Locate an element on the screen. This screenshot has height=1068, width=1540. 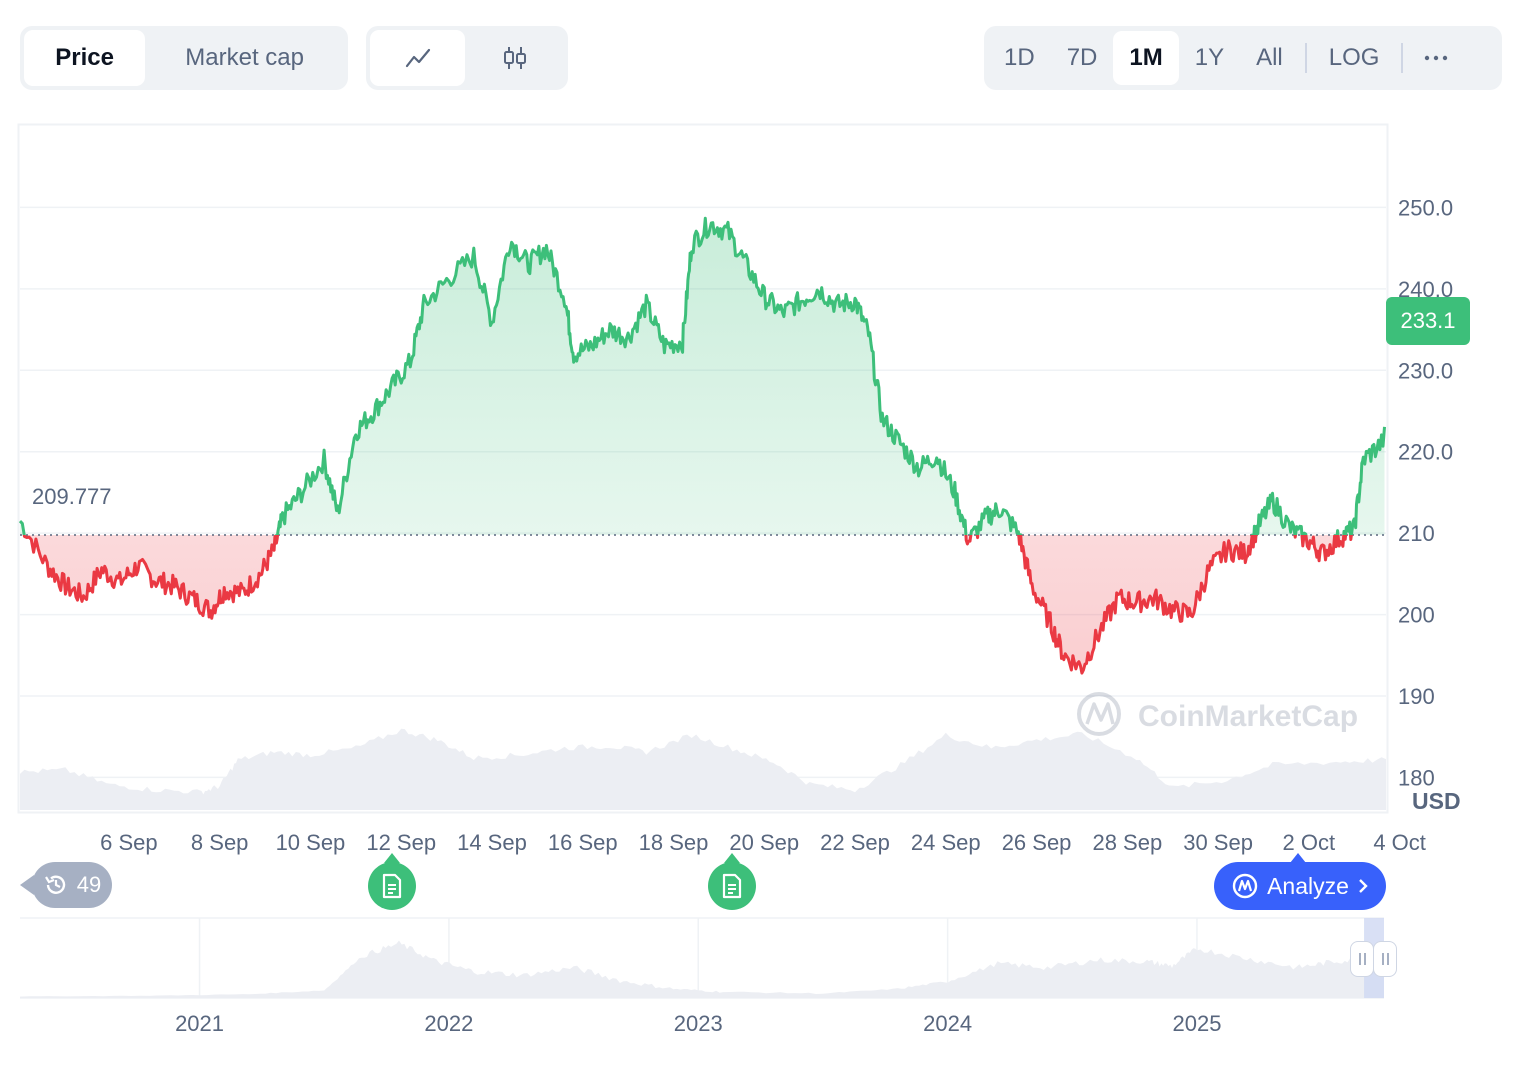
x-tick-label: 20 Sep is located at coordinates (764, 842).